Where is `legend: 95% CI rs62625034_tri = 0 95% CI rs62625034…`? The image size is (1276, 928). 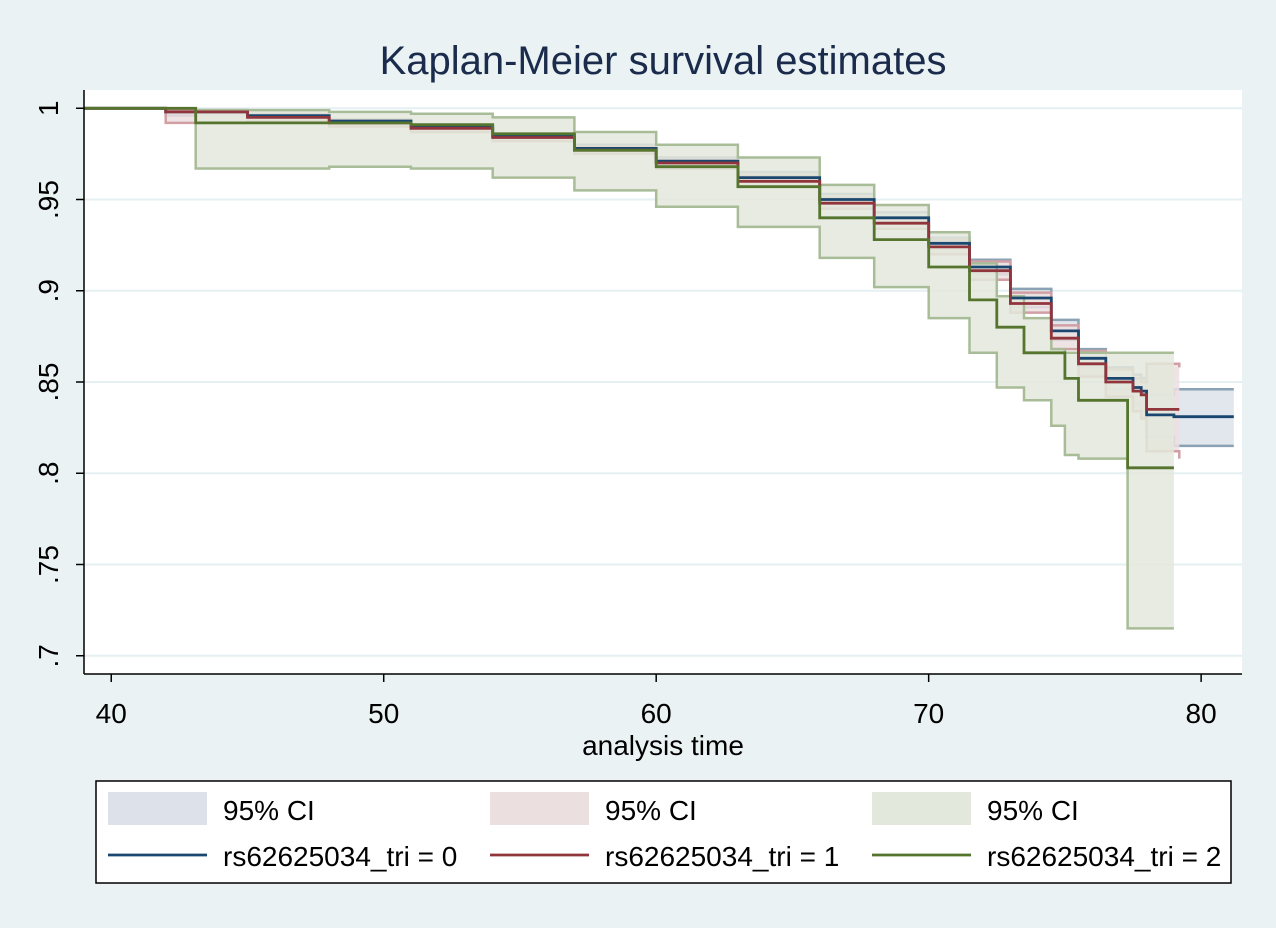
legend: 95% CI rs62625034_tri = 0 95% CI rs62625034… is located at coordinates (664, 832).